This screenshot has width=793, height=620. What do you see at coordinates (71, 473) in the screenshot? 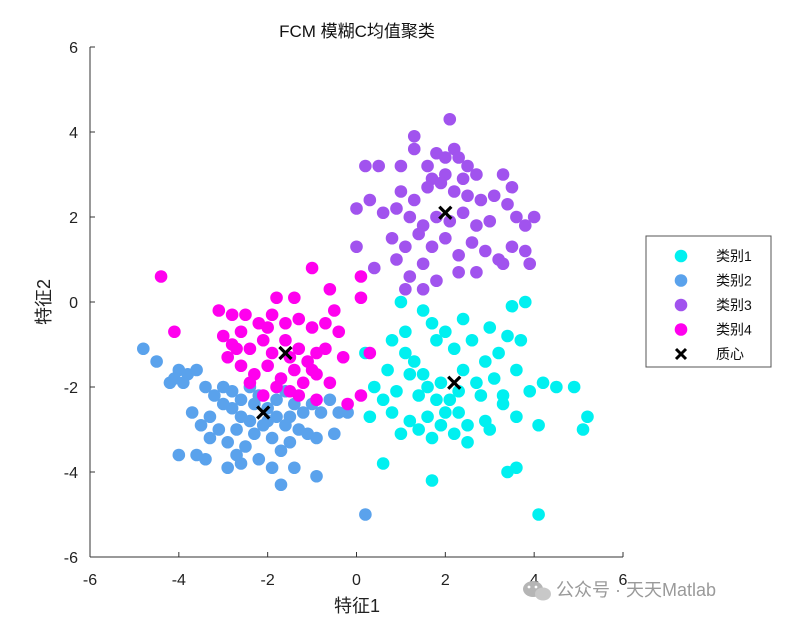
I see `y-tick-label: -4` at bounding box center [71, 473].